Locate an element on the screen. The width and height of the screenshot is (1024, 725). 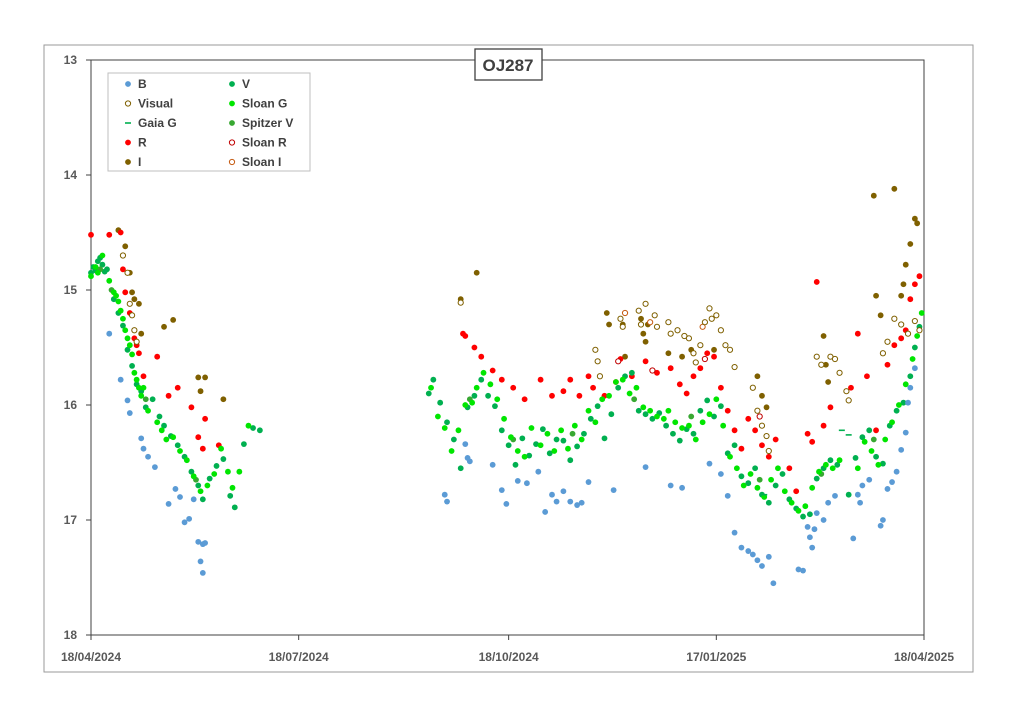
legend-marker-sloan-r is located at coordinates (232, 142).